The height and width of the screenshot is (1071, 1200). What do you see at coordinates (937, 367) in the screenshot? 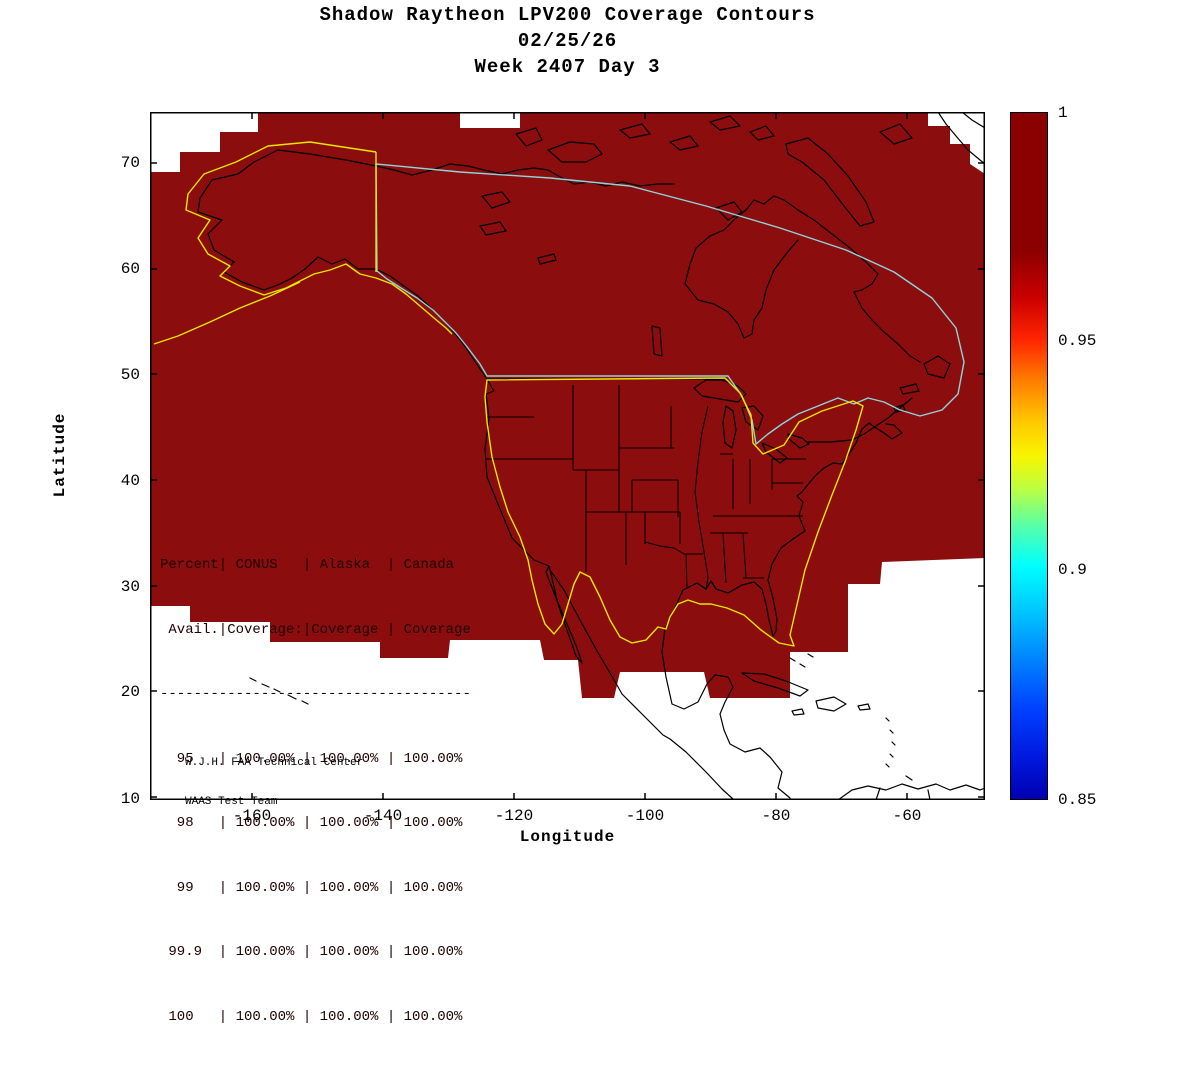
I see `newfoundland` at bounding box center [937, 367].